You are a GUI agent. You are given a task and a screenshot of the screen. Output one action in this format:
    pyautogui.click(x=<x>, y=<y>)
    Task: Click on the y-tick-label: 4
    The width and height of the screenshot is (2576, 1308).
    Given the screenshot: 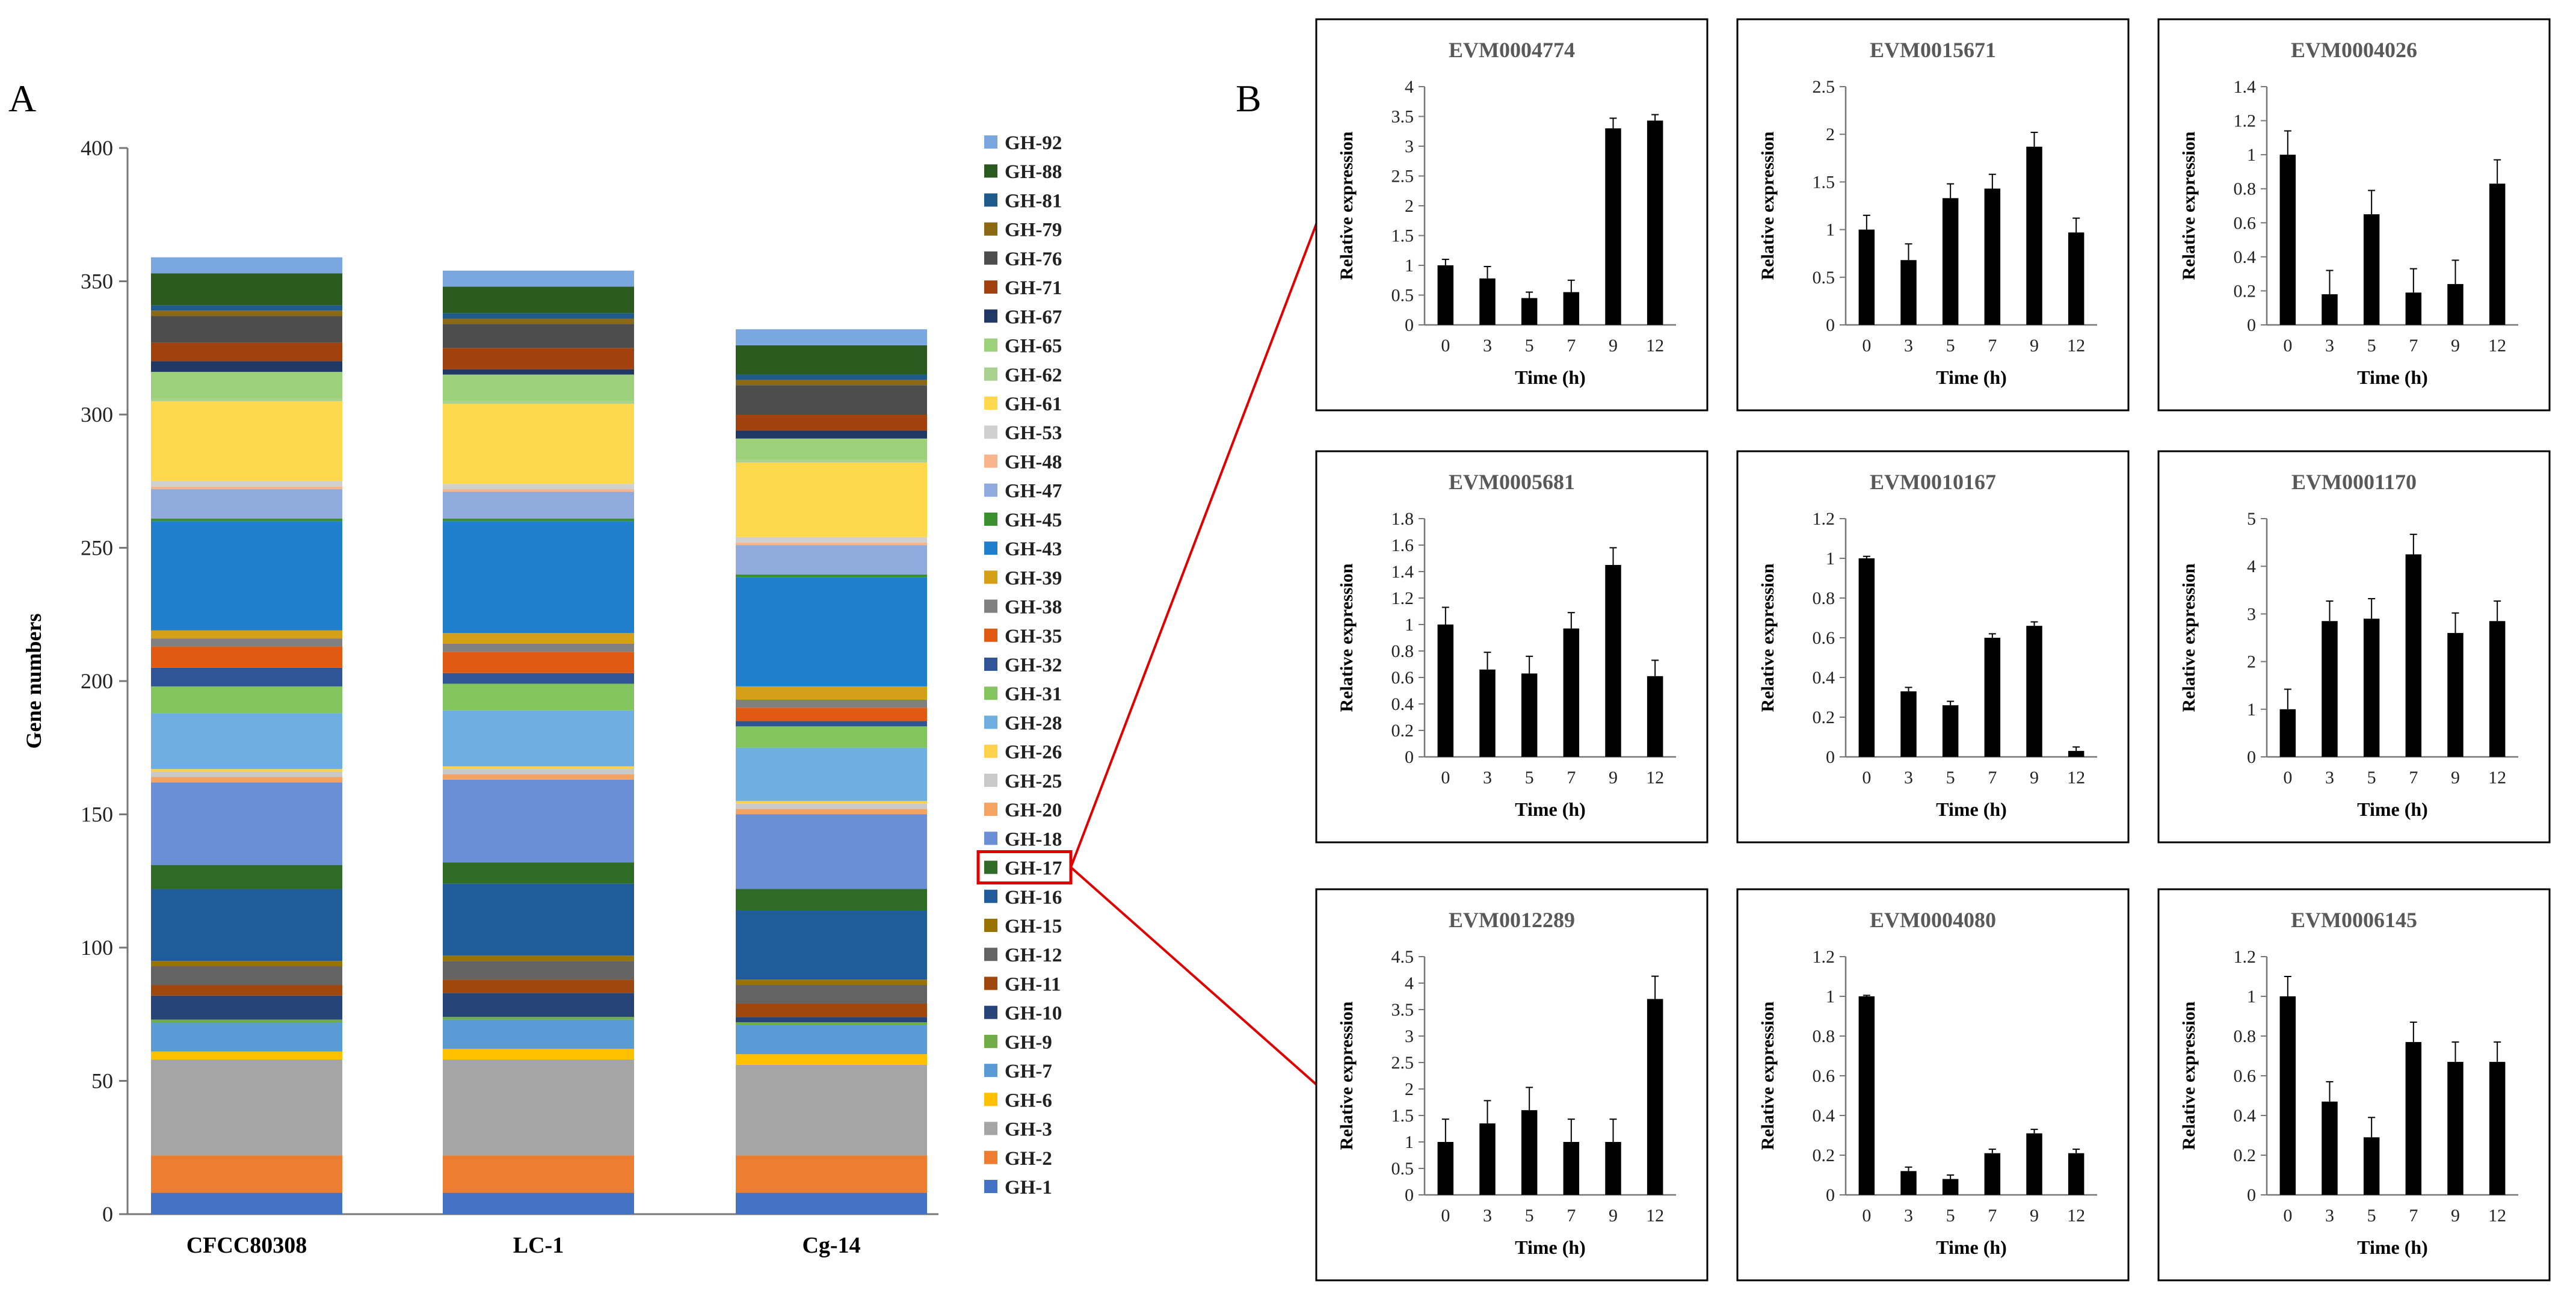 What is the action you would take?
    pyautogui.click(x=1409, y=87)
    